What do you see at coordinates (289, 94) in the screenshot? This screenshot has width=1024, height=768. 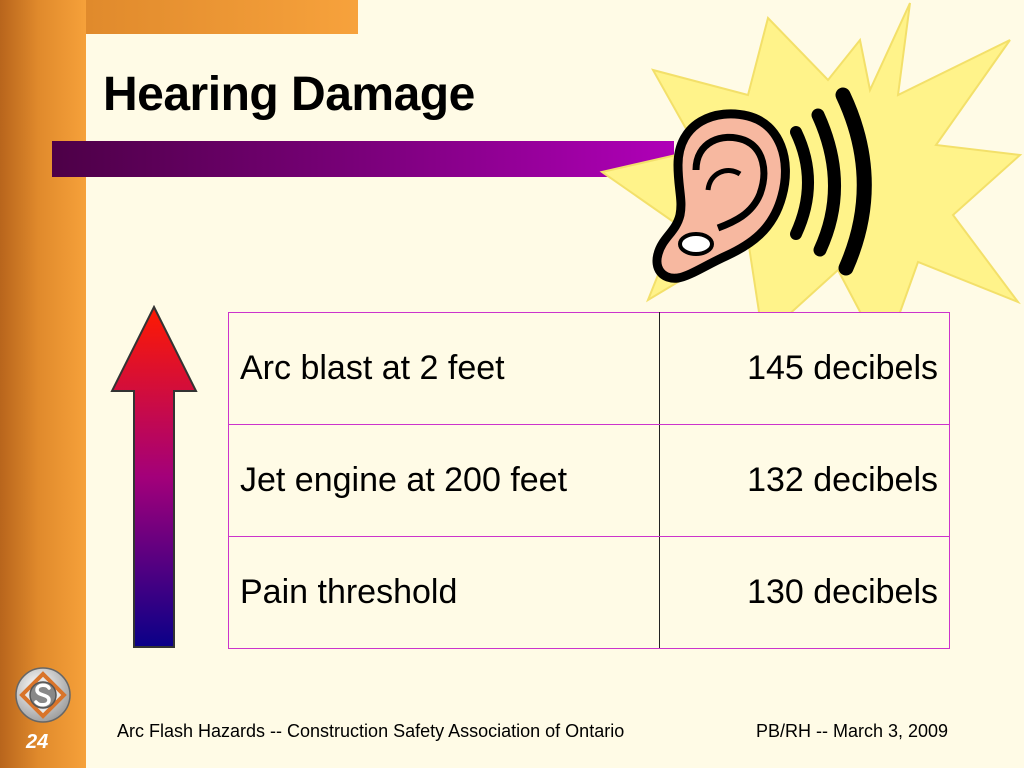 I see `slide-title: Hearing Damage` at bounding box center [289, 94].